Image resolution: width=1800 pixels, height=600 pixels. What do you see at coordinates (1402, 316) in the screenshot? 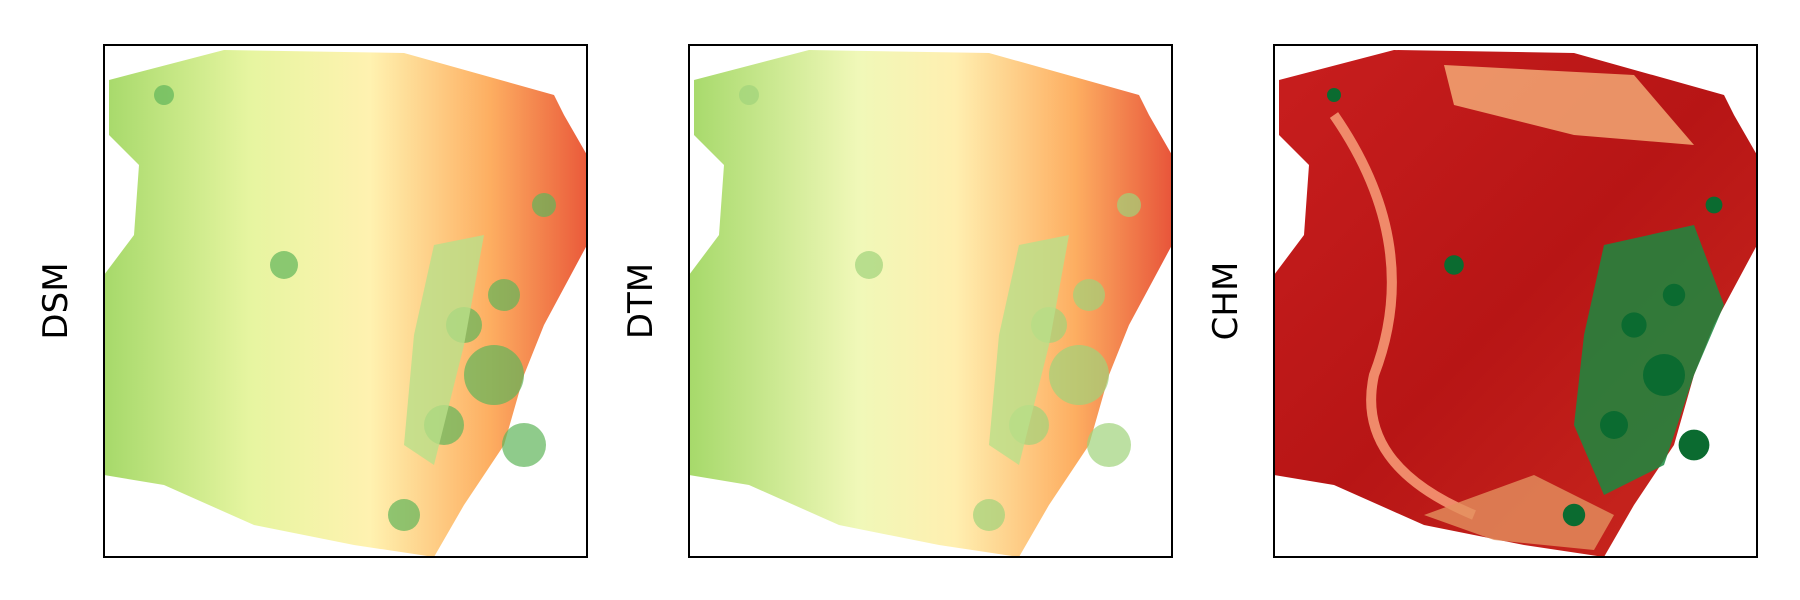
I see `road` at bounding box center [1402, 316].